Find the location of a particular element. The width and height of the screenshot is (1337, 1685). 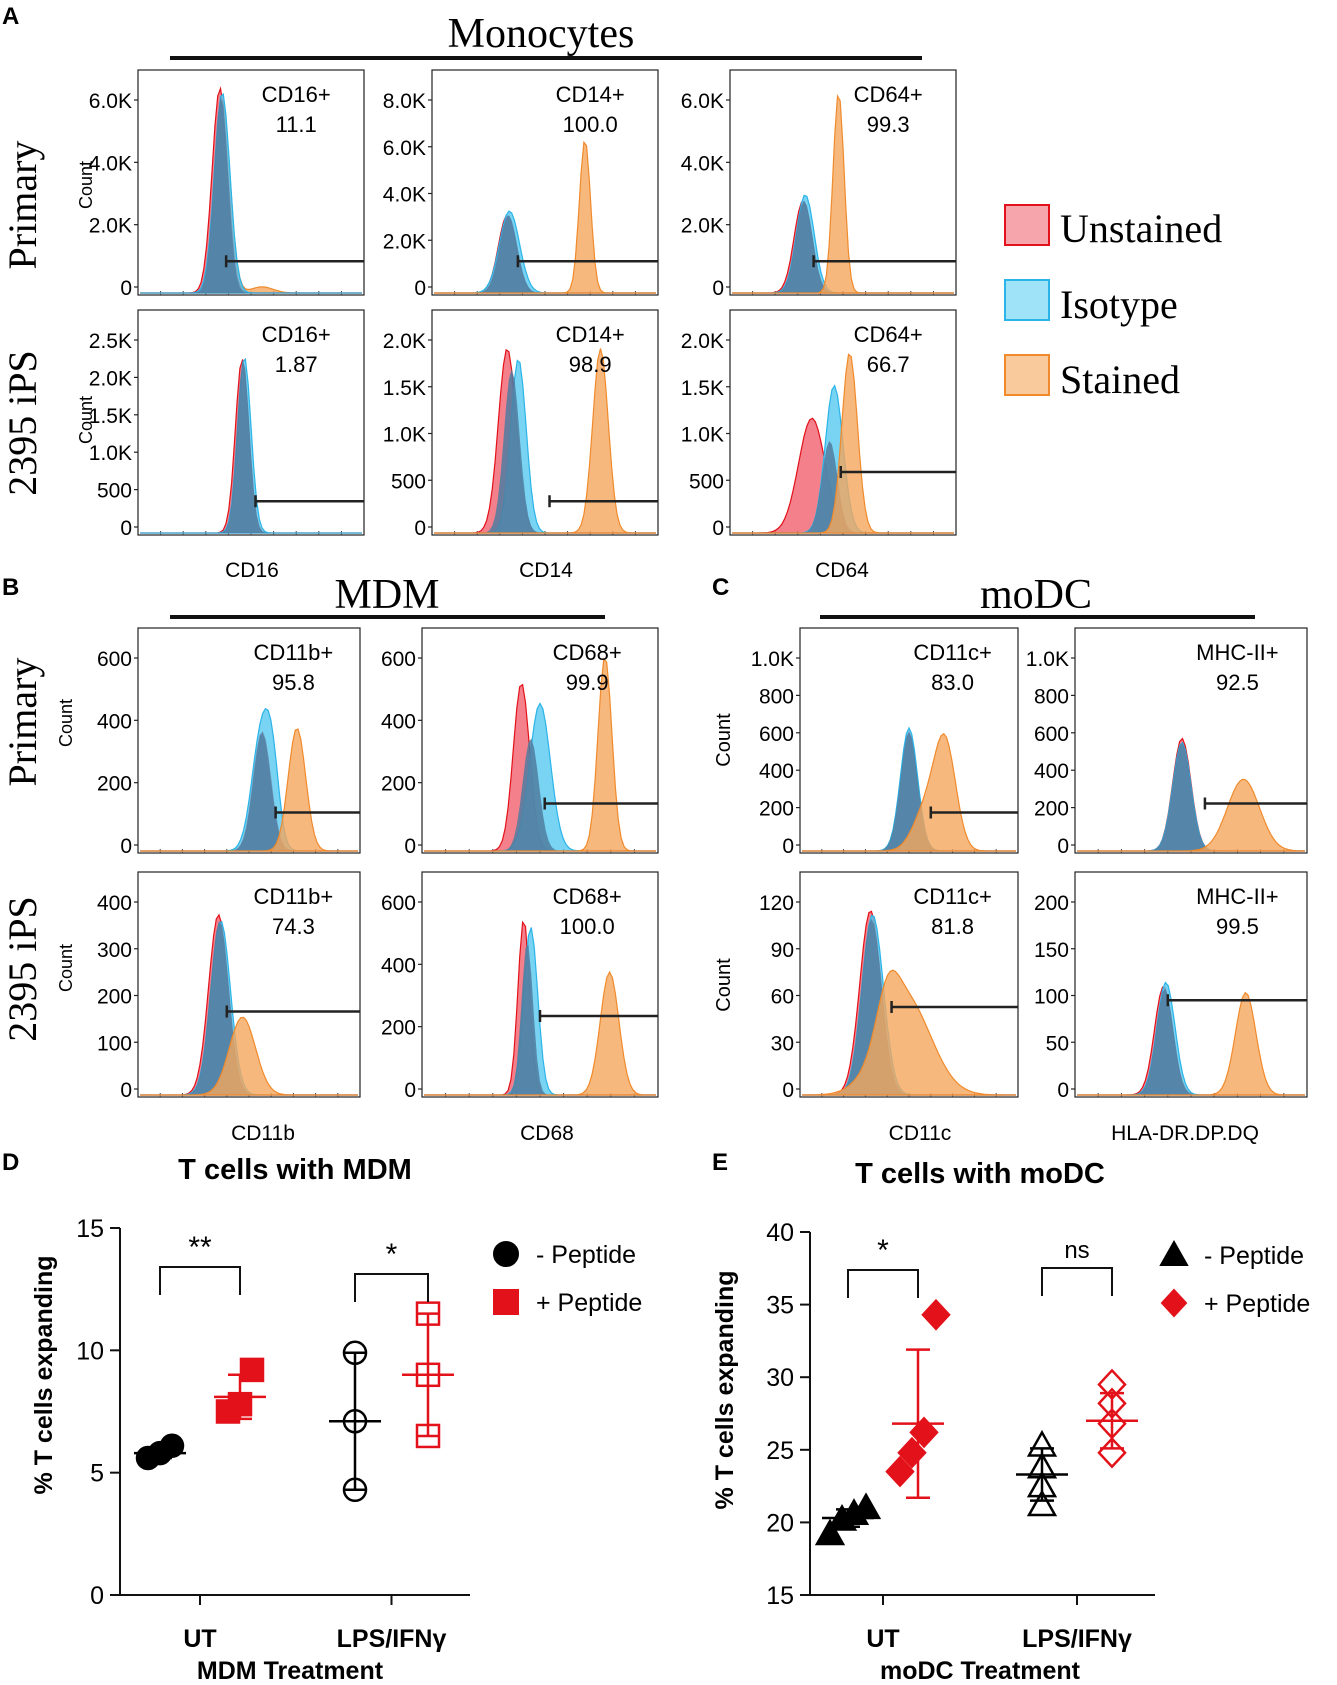

histogram-a2: 8.0K 6.0K 4.0K 2.0K 0 CD14+ 100.0 is located at coordinates (521, 184).